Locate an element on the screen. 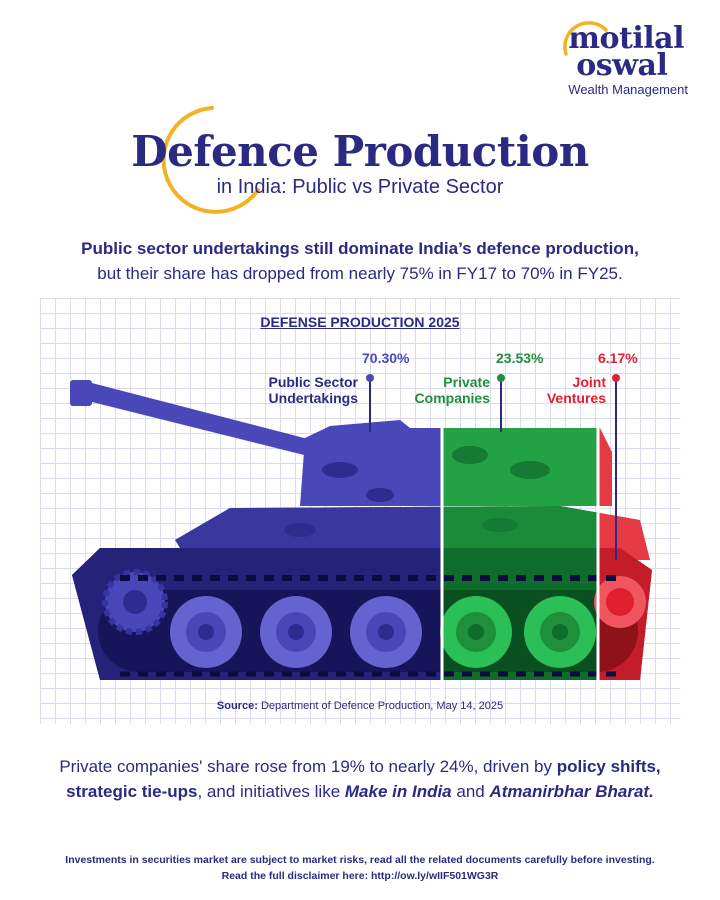 This screenshot has height=900, width=720. gold-arc-icon is located at coordinates (586, 38).